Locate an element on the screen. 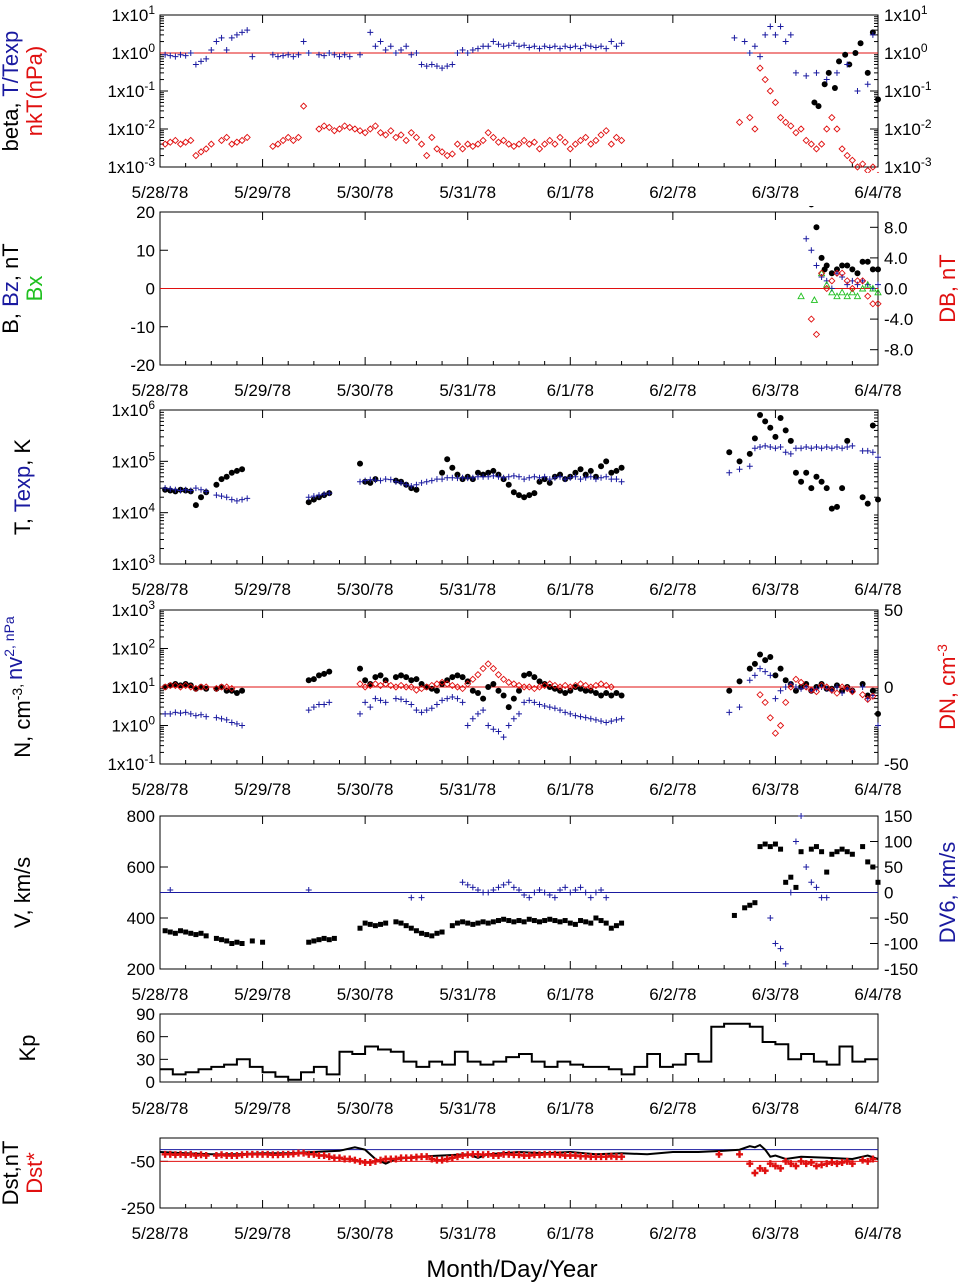 This screenshot has height=1285, width=977. y-tick-label: 1x10⁻² is located at coordinates (131, 128).